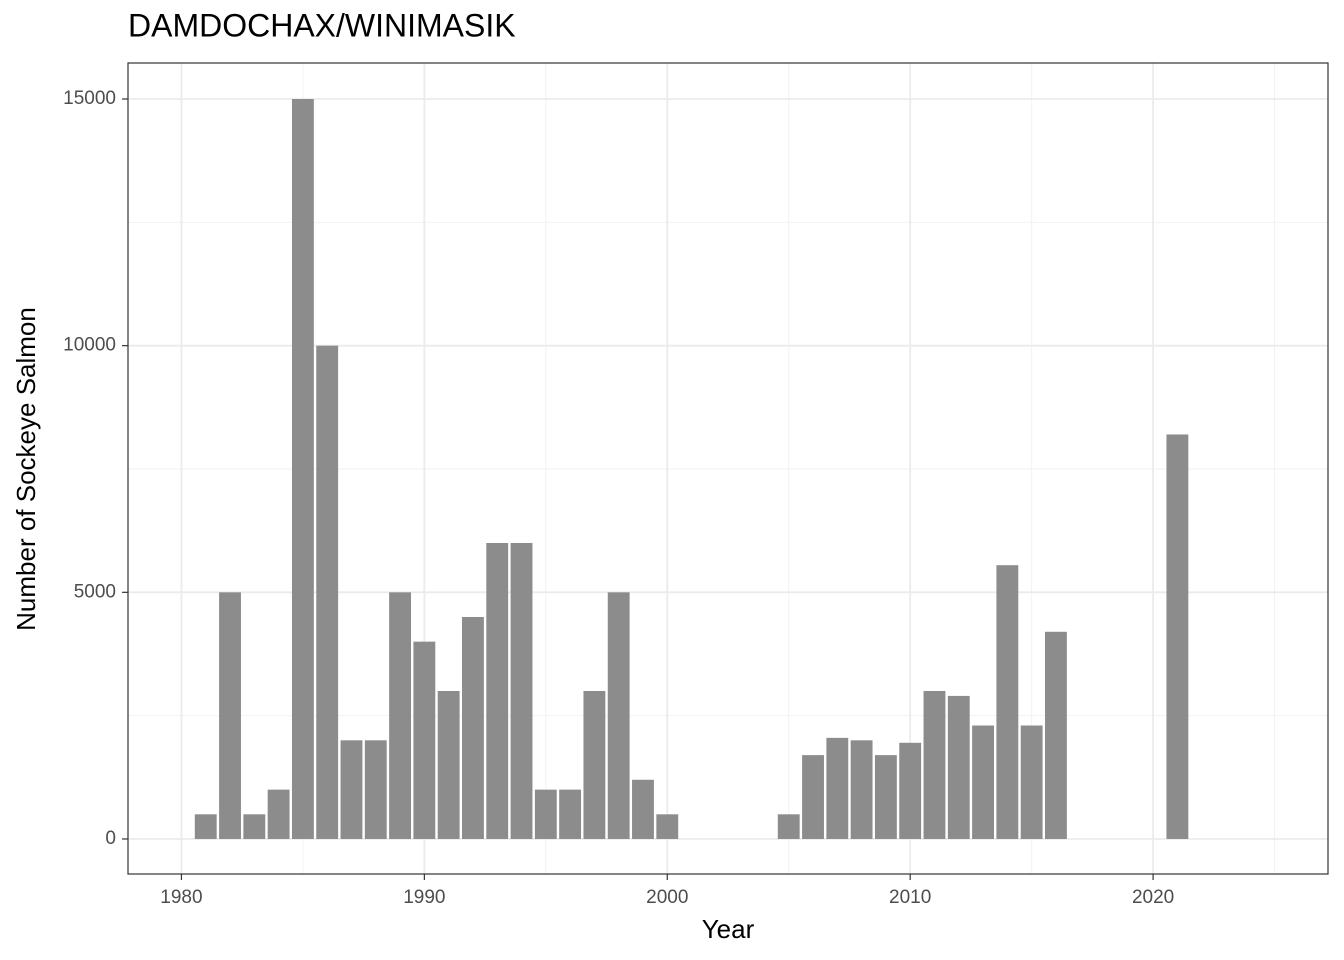 The image size is (1344, 960). What do you see at coordinates (322, 25) in the screenshot?
I see `chart-title: DAMDOCHAX/WINIMASIK` at bounding box center [322, 25].